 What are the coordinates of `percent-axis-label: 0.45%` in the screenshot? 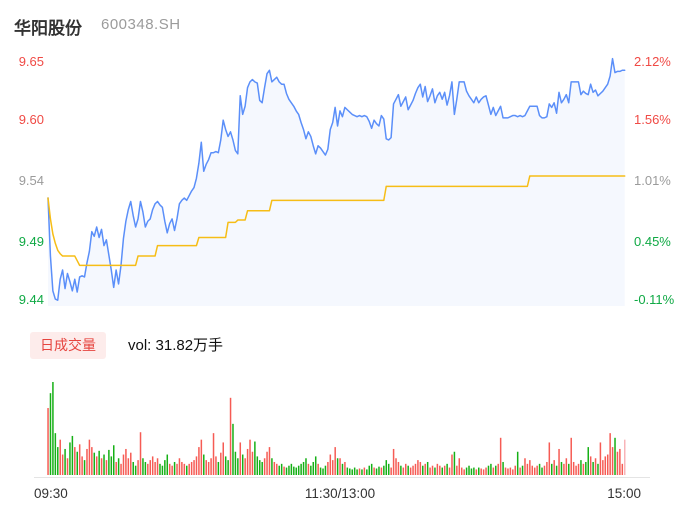 It's located at (652, 241).